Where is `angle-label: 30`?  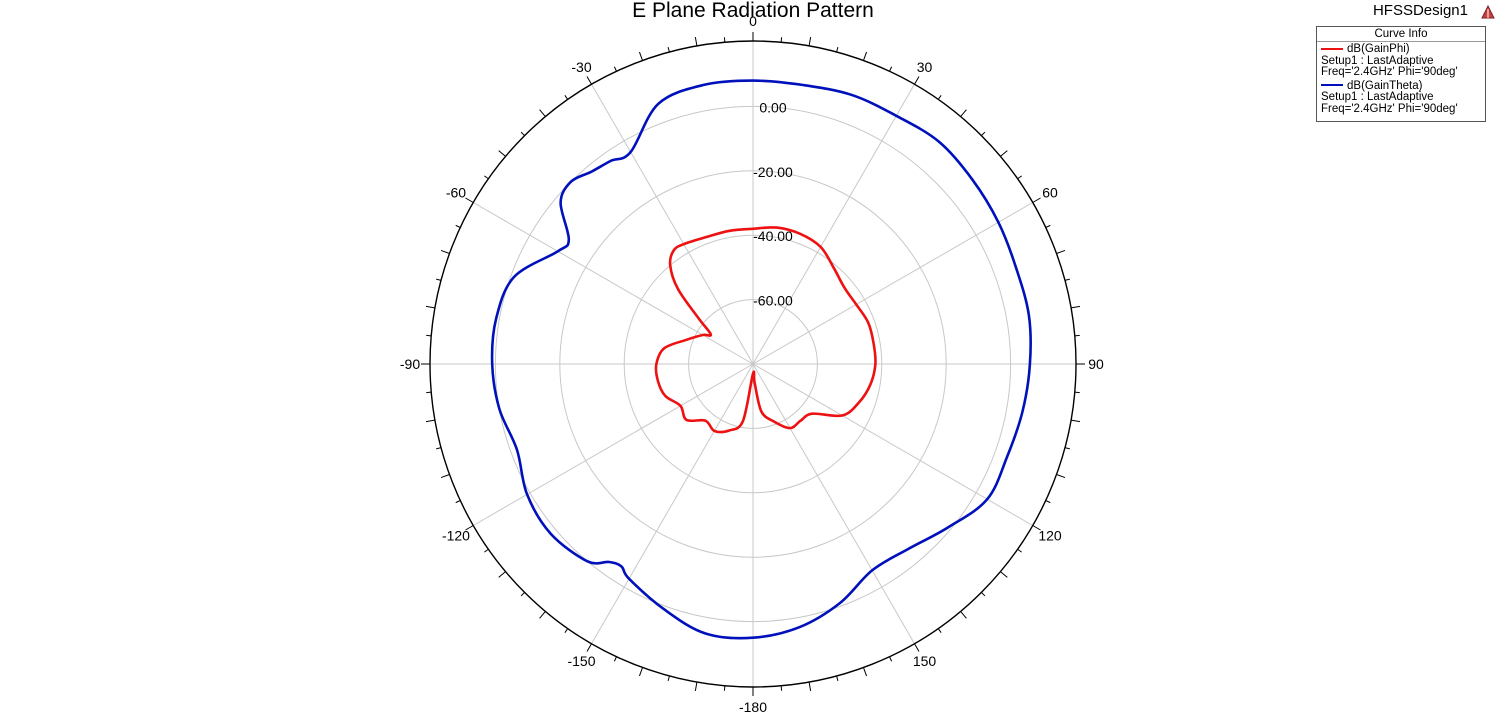
angle-label: 30 is located at coordinates (925, 67).